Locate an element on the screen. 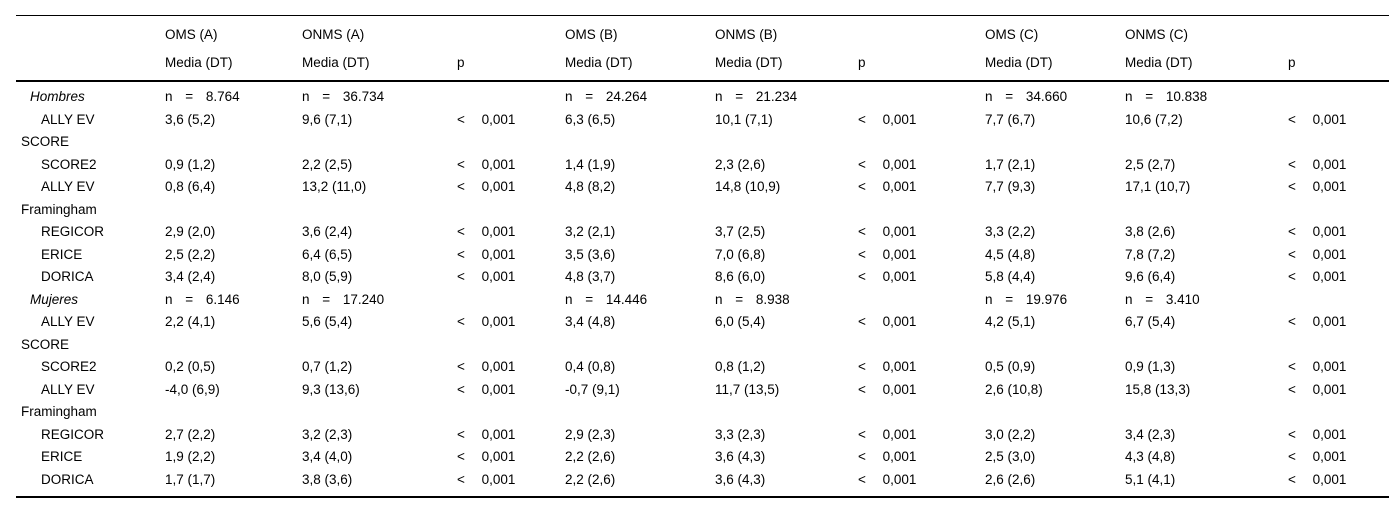 The height and width of the screenshot is (507, 1390). cell-media-dt: 8,0 (5,9) is located at coordinates (327, 276).